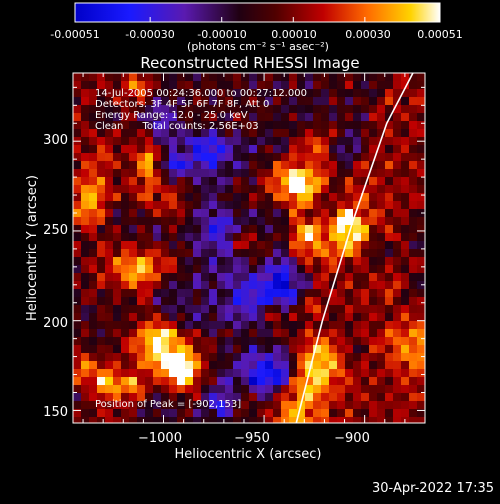 This screenshot has height=504, width=500. I want to click on colorbar-ticks, so click(257, 19).